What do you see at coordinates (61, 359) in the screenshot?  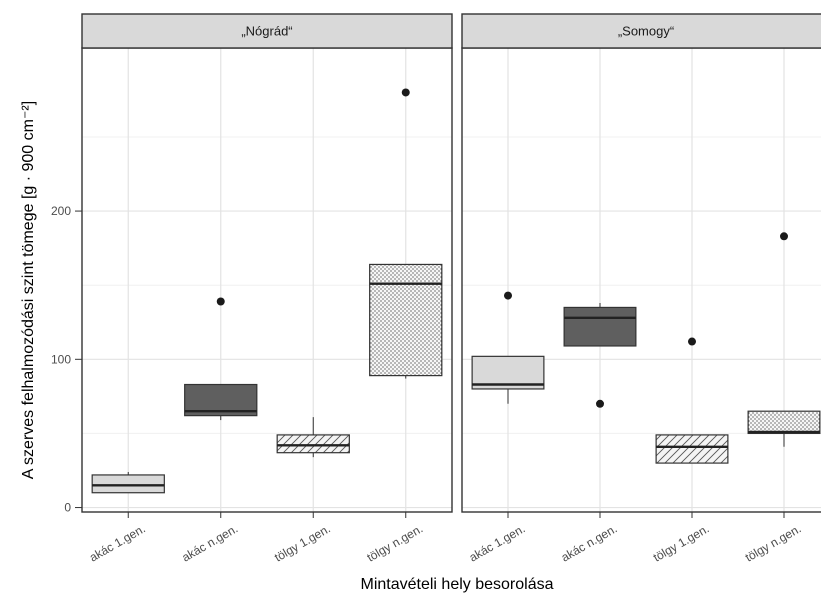 I see `y-tick-label: 100` at bounding box center [61, 359].